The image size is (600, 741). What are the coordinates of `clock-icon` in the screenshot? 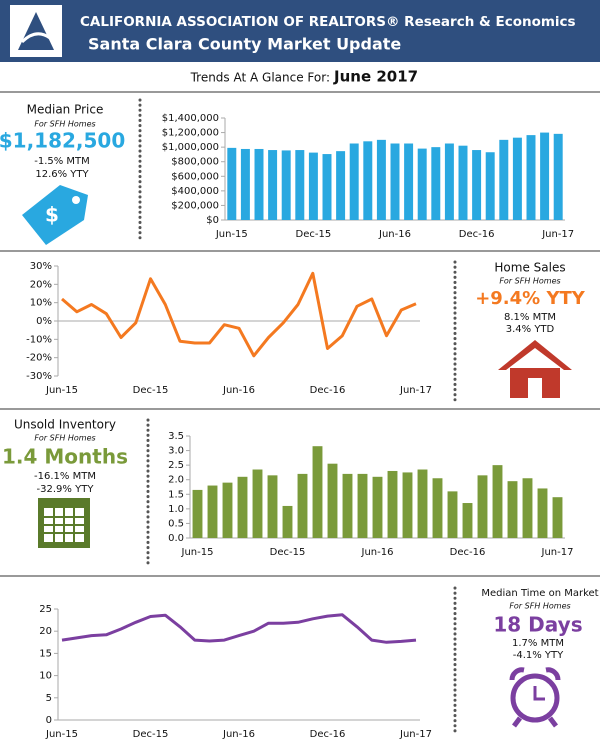 It's located at (535, 697).